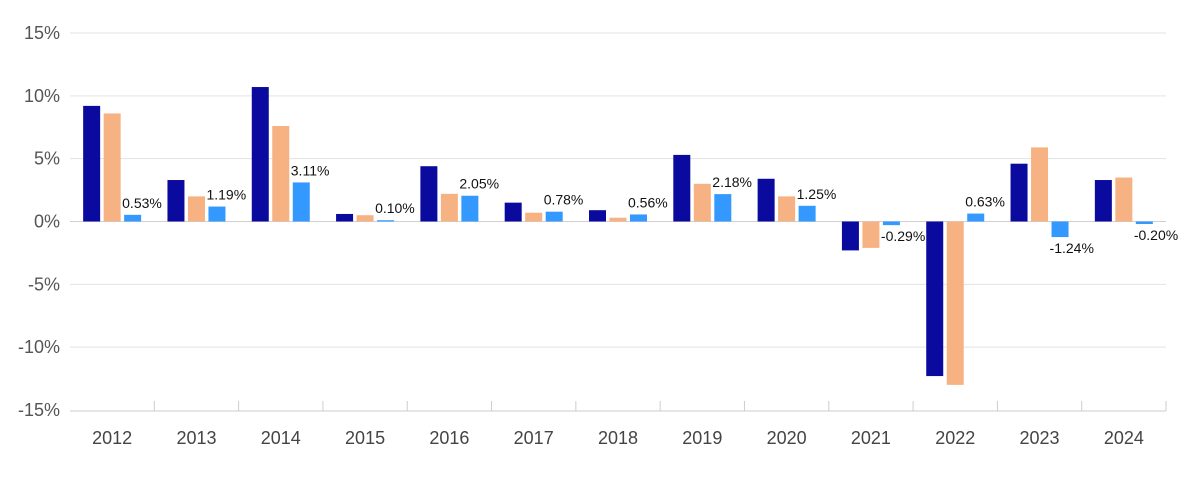  Describe the element at coordinates (226, 195) in the screenshot. I see `data-label: 1.19%` at that location.